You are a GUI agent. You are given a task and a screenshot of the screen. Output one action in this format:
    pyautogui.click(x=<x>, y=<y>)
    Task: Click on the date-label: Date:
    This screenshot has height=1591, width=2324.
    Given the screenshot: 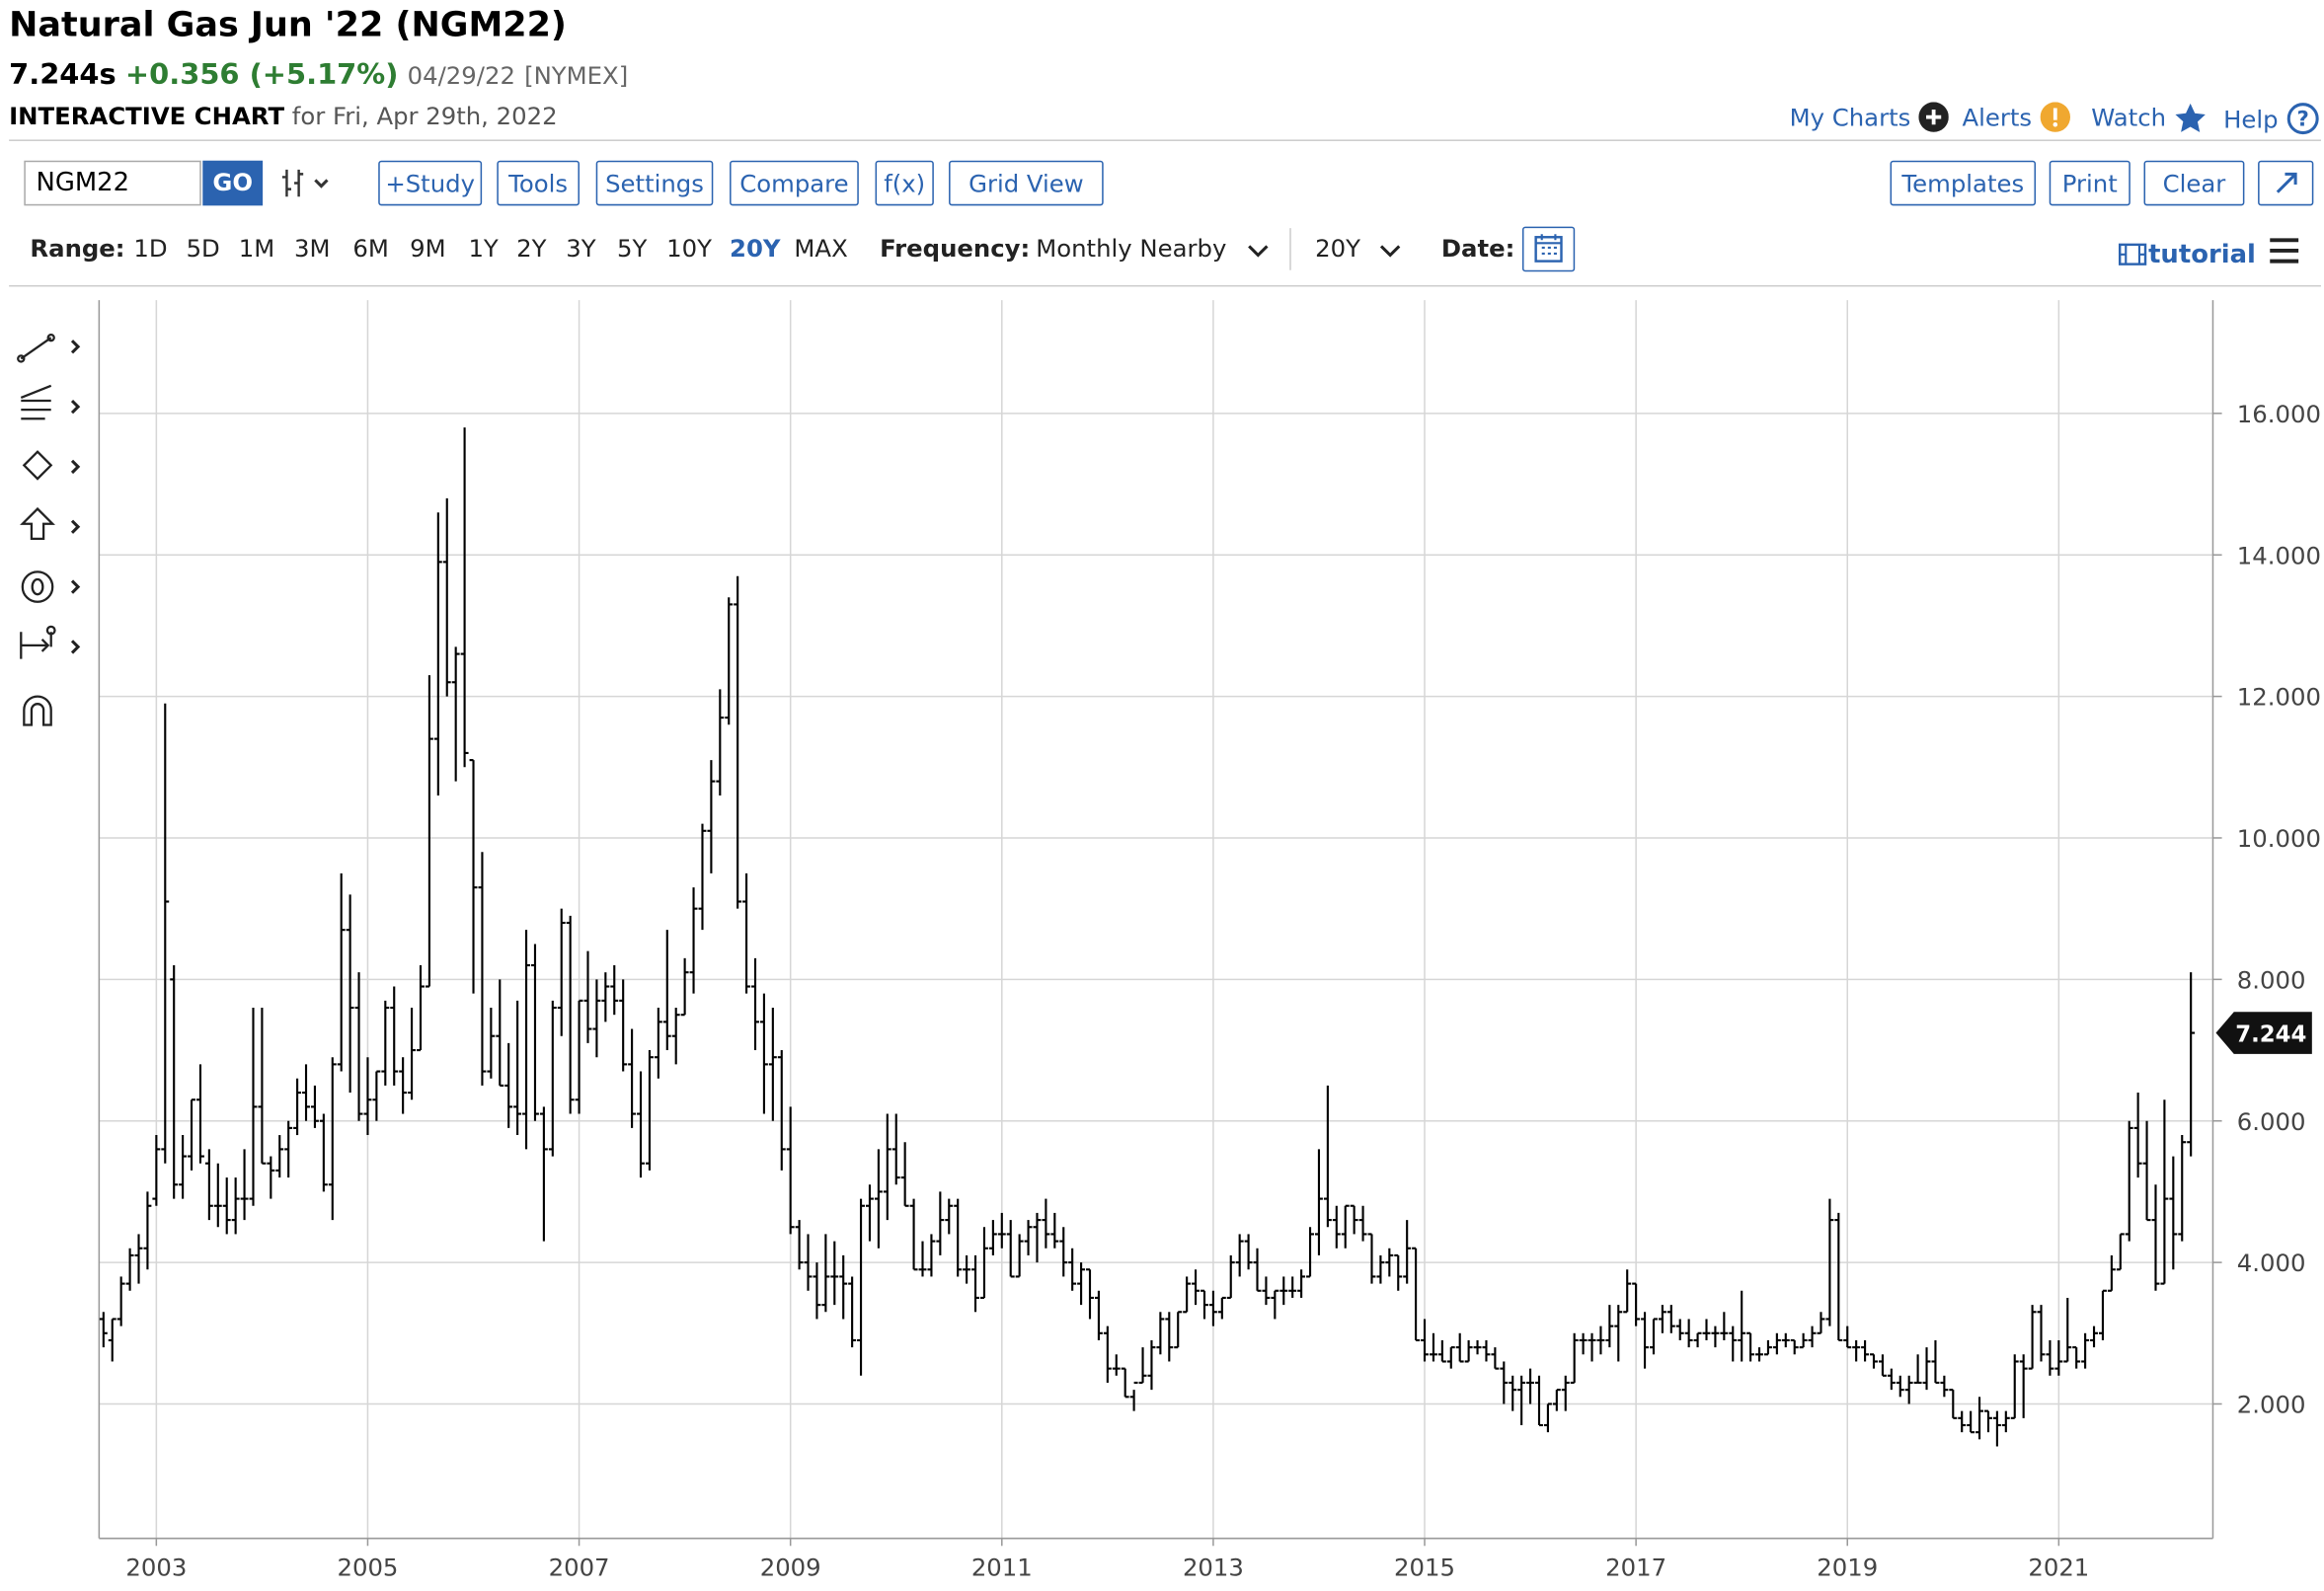 What is the action you would take?
    pyautogui.click(x=1477, y=249)
    